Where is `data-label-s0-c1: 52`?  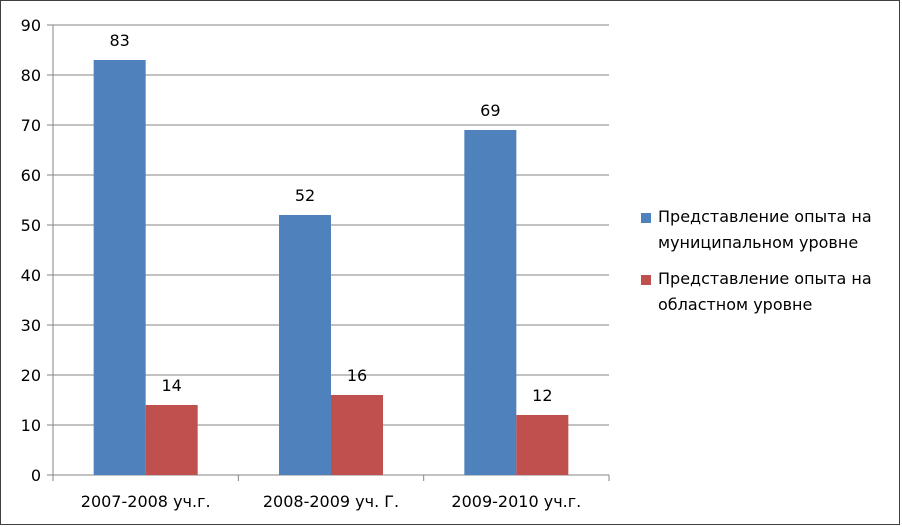
data-label-s0-c1: 52 is located at coordinates (305, 195).